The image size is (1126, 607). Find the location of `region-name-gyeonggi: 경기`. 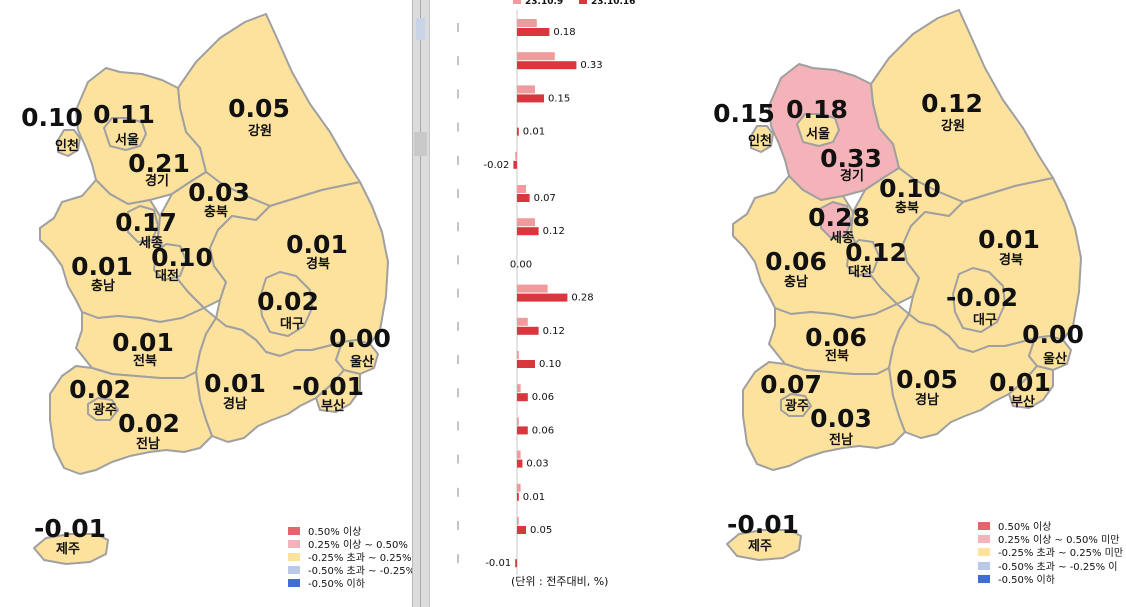

region-name-gyeonggi: 경기 is located at coordinates (157, 181).